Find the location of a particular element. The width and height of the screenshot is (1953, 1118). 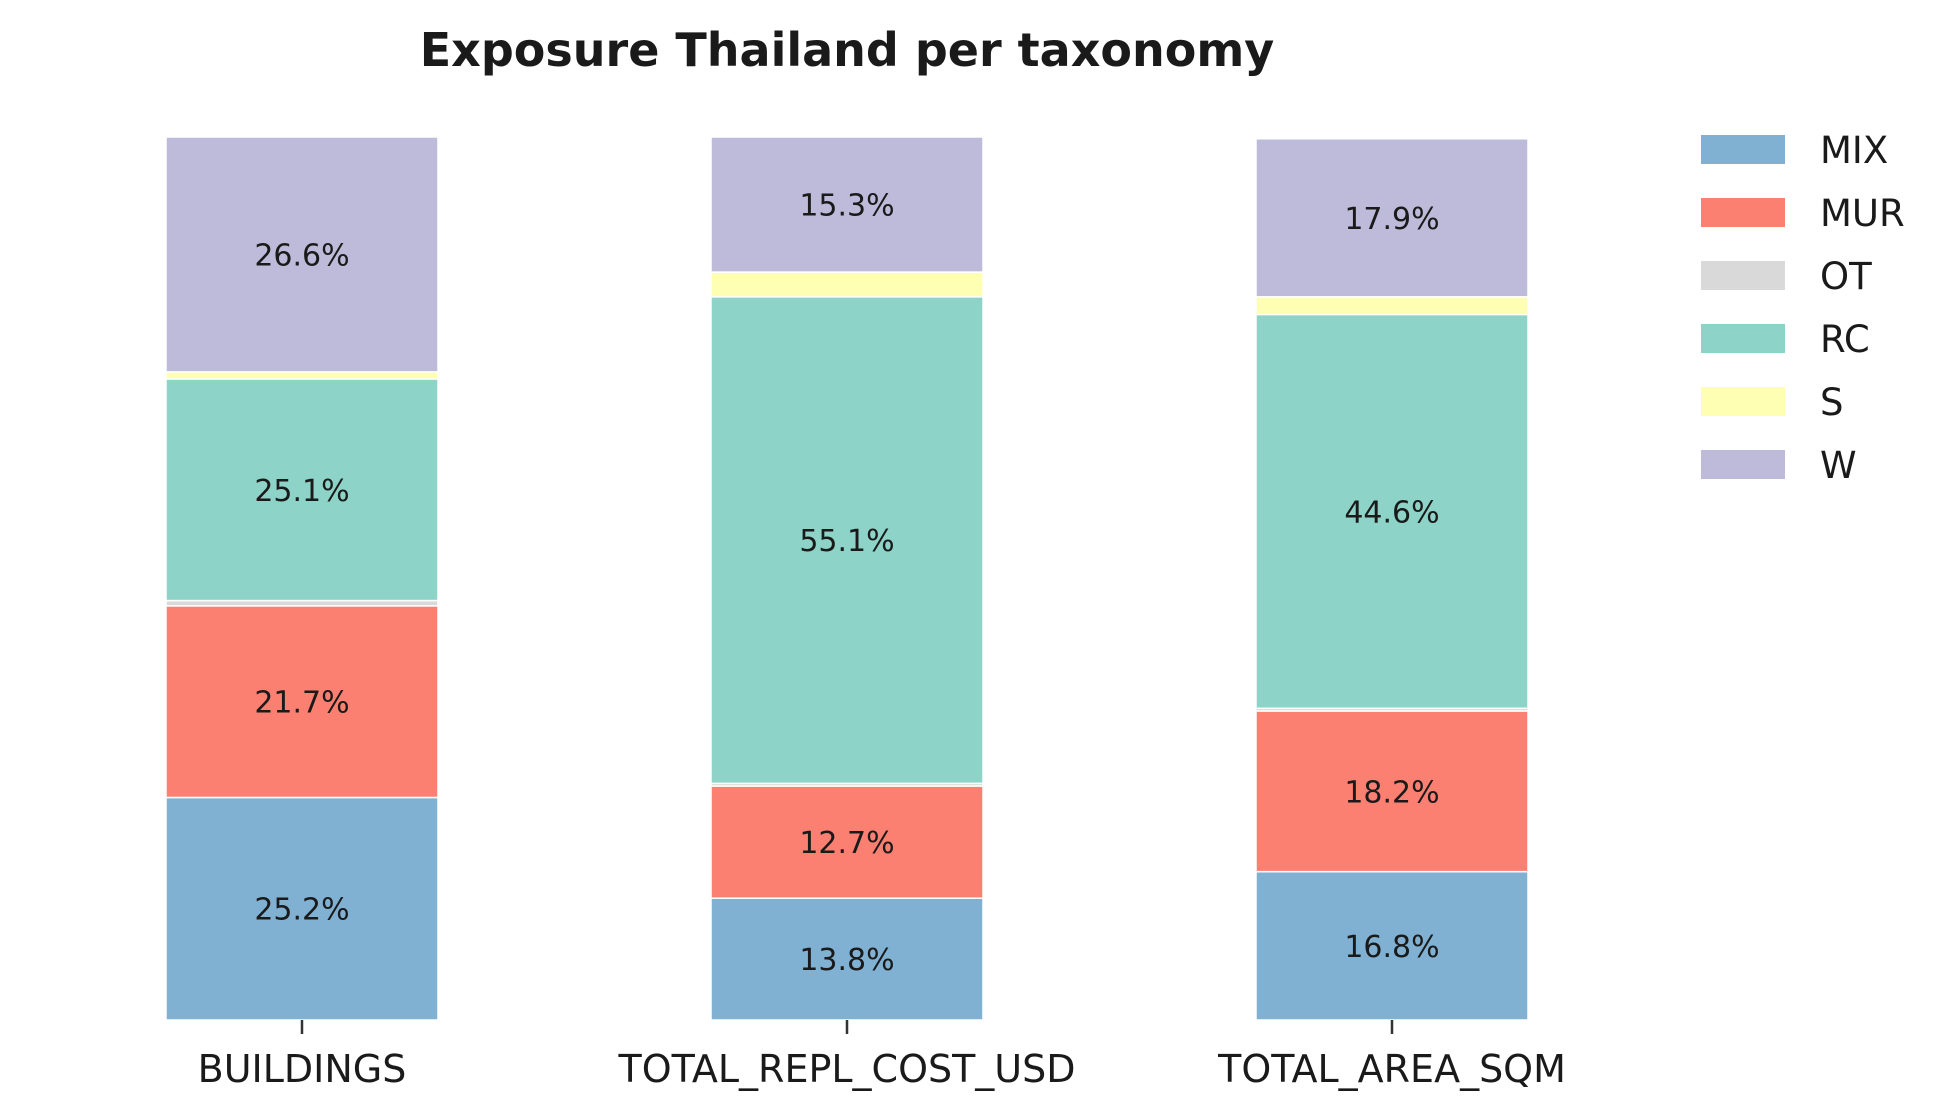

bar-segment-w-total_area_sqm is located at coordinates (1392, 218).